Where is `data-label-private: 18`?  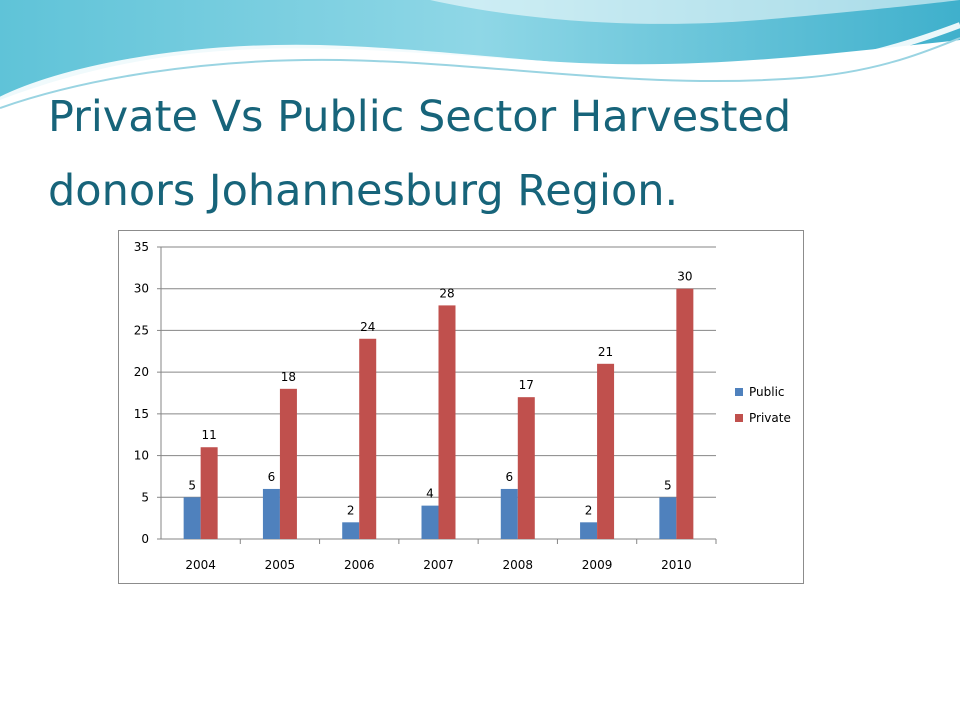
data-label-private: 18 is located at coordinates (288, 377).